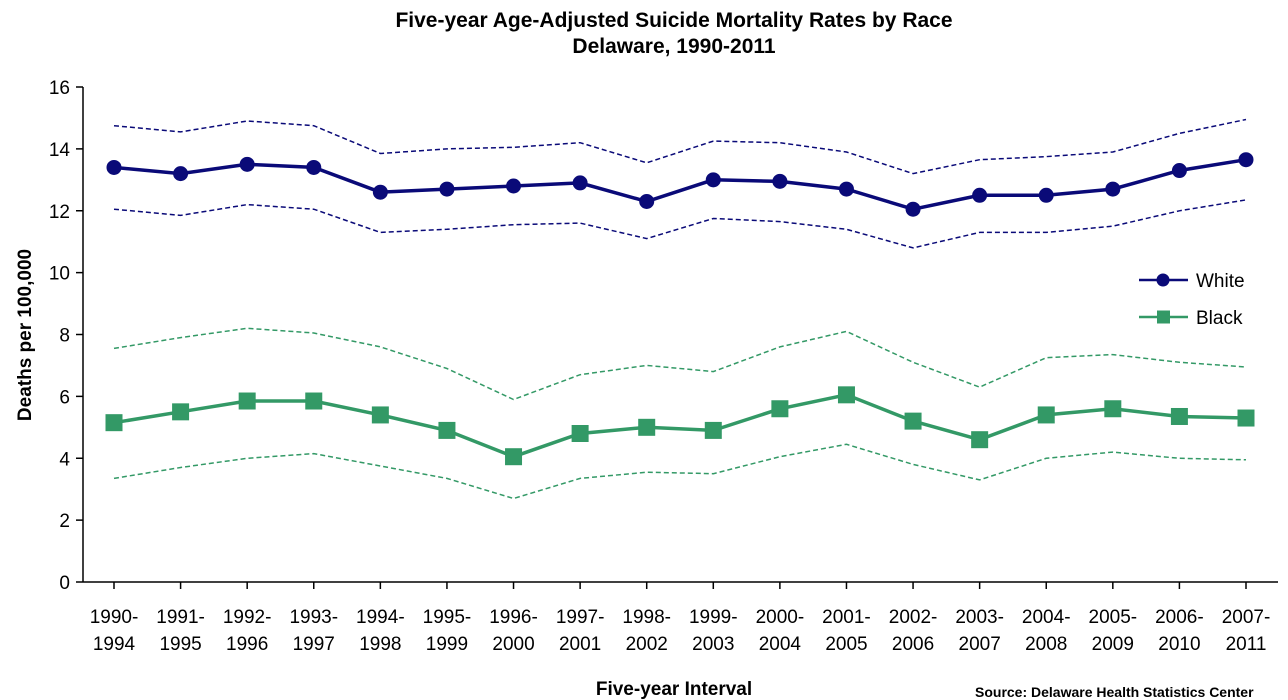 This screenshot has height=700, width=1288. I want to click on white-series-line, so click(680, 184).